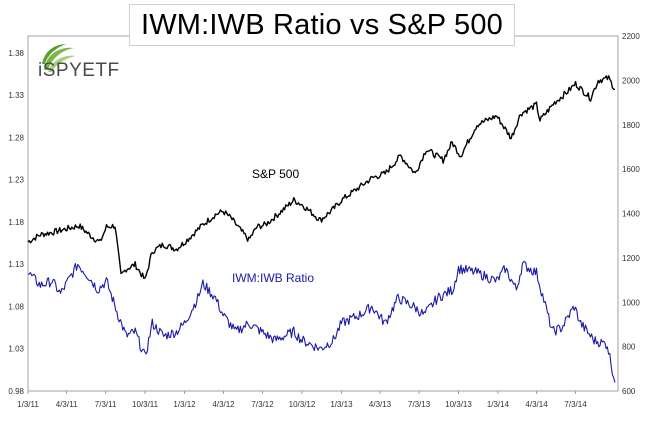 The width and height of the screenshot is (650, 429). I want to click on left-tick-label: 1.13, so click(16, 264).